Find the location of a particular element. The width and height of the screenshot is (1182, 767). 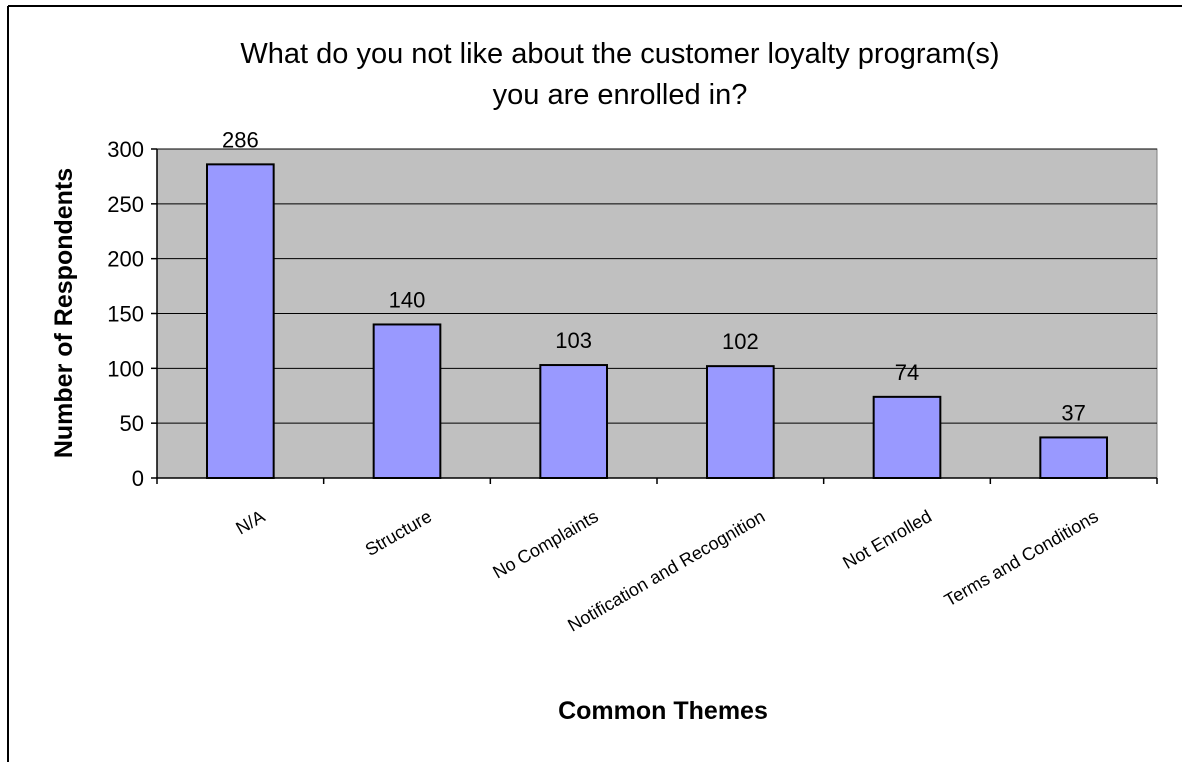

y-tick-label-50: 50 is located at coordinates (132, 423).